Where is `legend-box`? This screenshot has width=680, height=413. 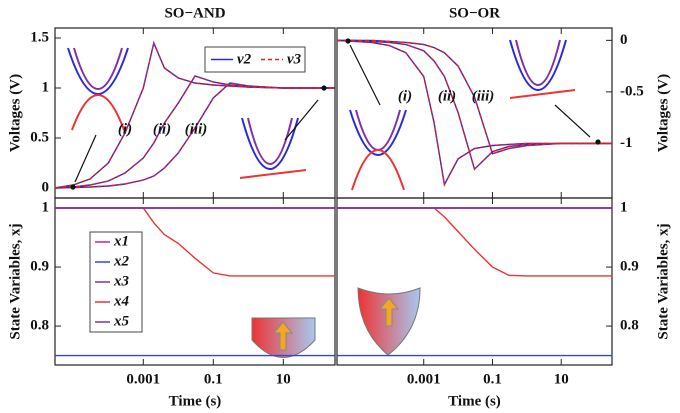
legend-box is located at coordinates (255, 59).